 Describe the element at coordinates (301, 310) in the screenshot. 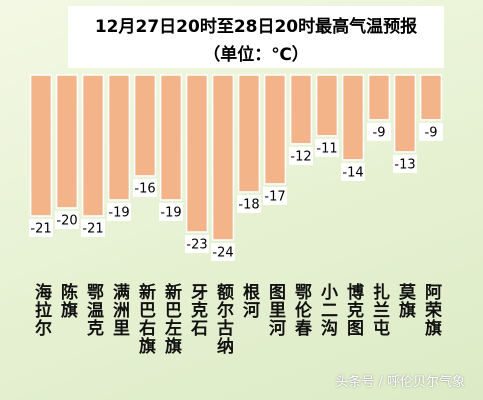

I see `x-tick-label: 鄂伦春` at that location.